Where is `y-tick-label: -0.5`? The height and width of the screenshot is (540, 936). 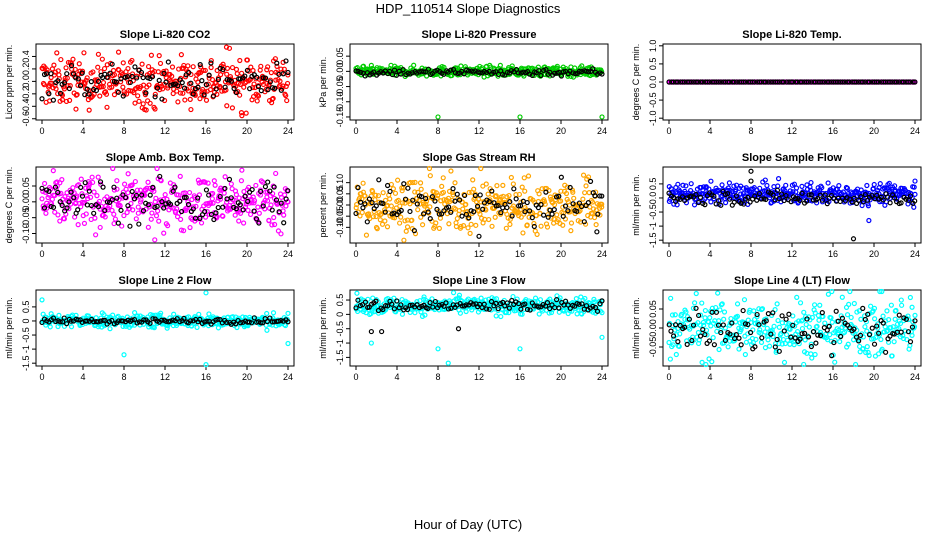
y-tick-label: -0.5 is located at coordinates (653, 100).